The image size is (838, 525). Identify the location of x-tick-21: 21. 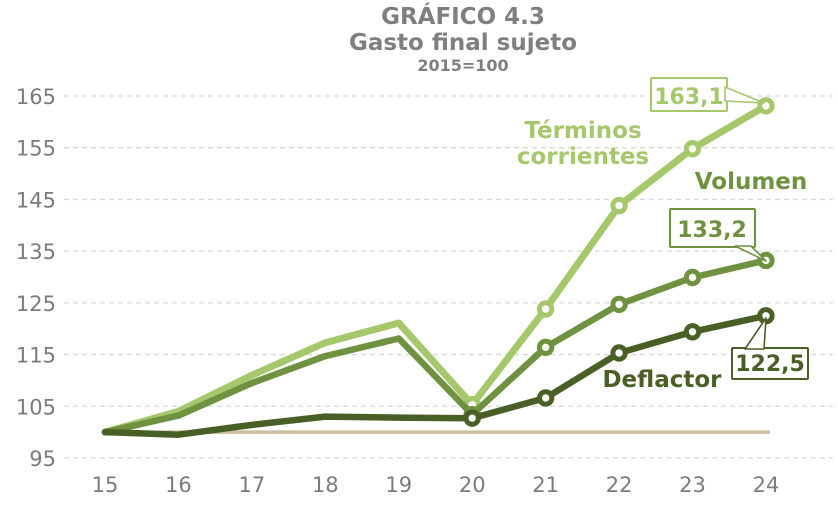
(545, 485).